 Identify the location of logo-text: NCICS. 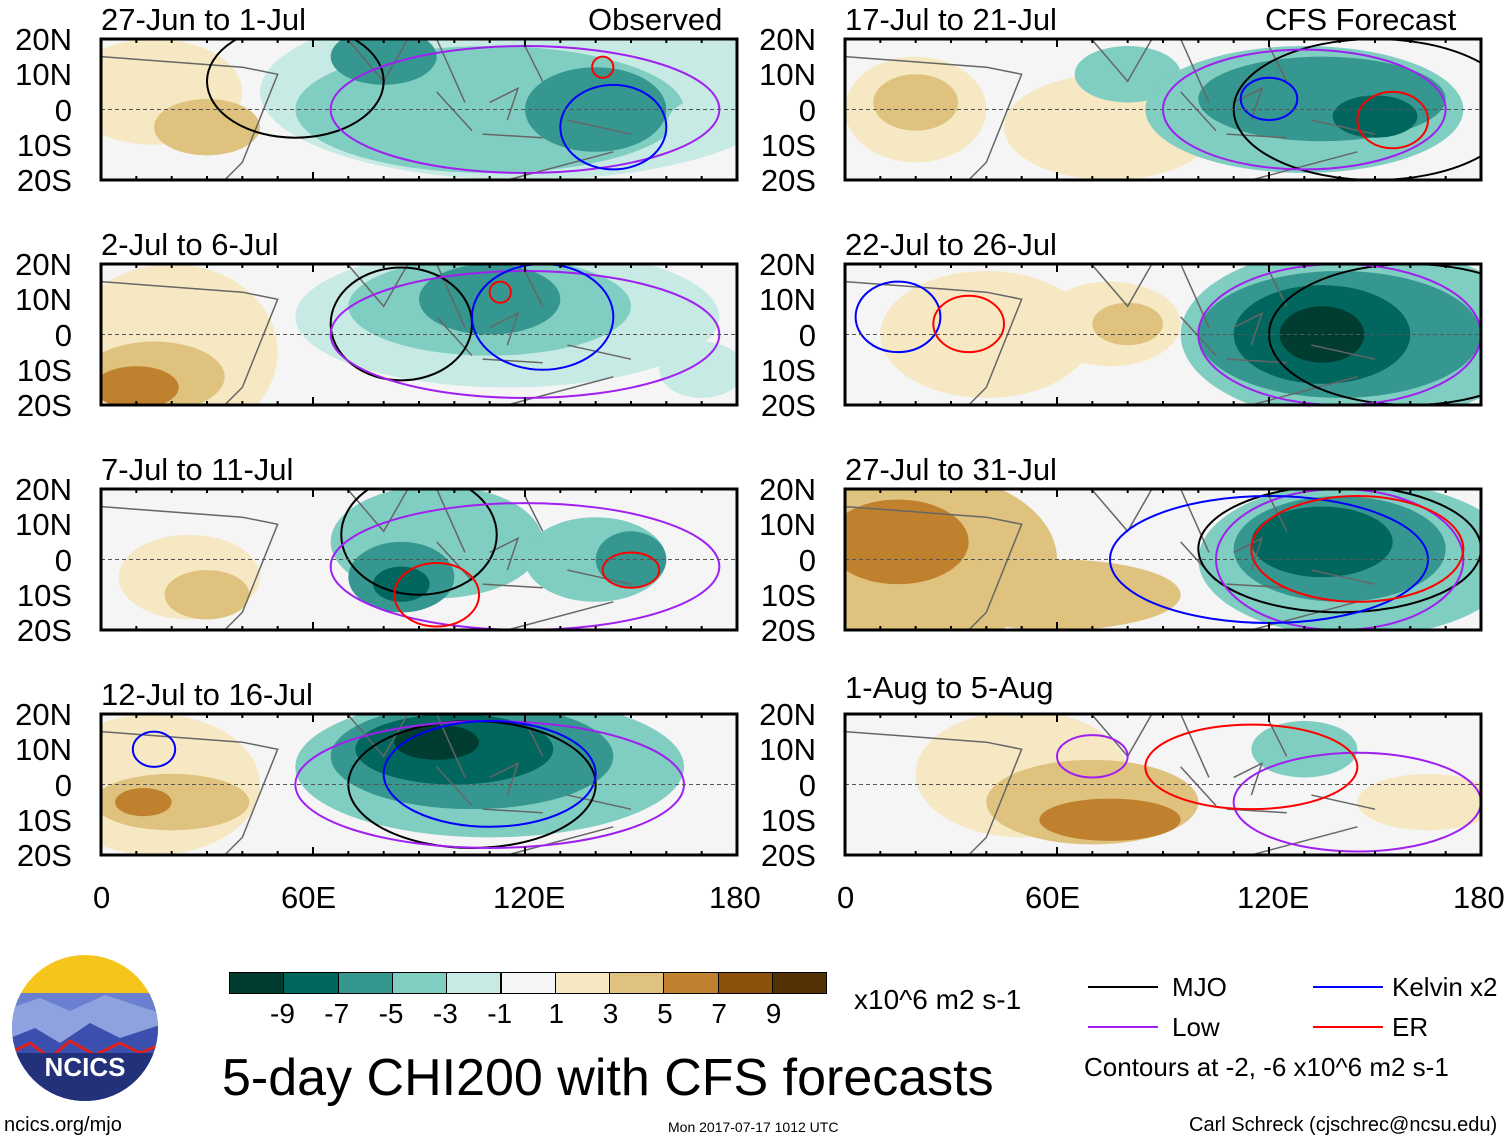
(85, 1067).